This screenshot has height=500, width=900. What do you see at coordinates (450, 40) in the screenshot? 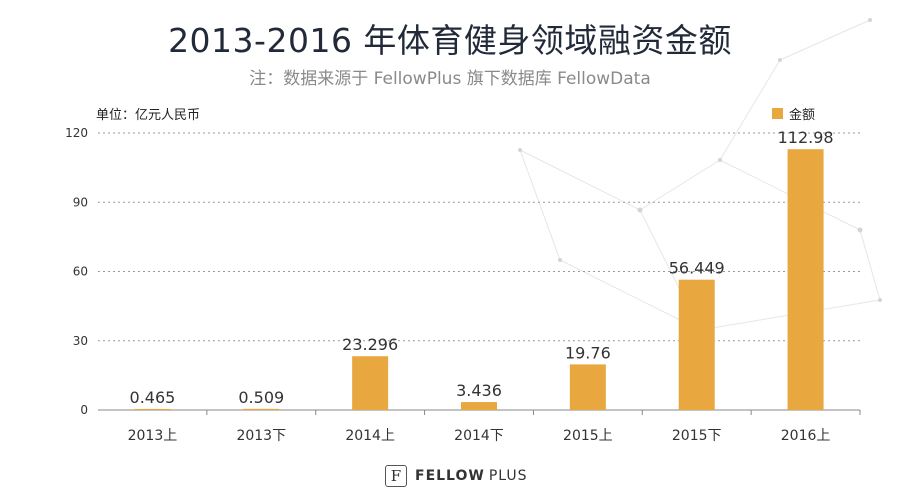
I see `chart-title: 2013-2016 年体育健身领域融资金额` at bounding box center [450, 40].